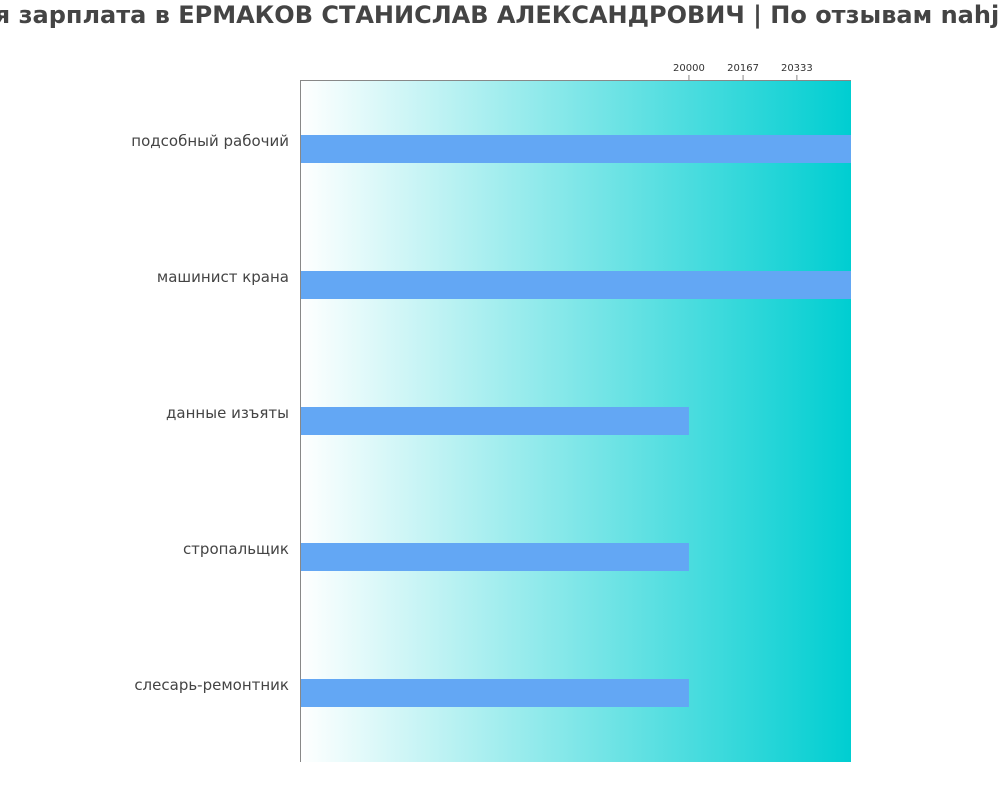 The width and height of the screenshot is (1000, 800). Describe the element at coordinates (689, 68) in the screenshot. I see `x-tick-label: 20000` at that location.